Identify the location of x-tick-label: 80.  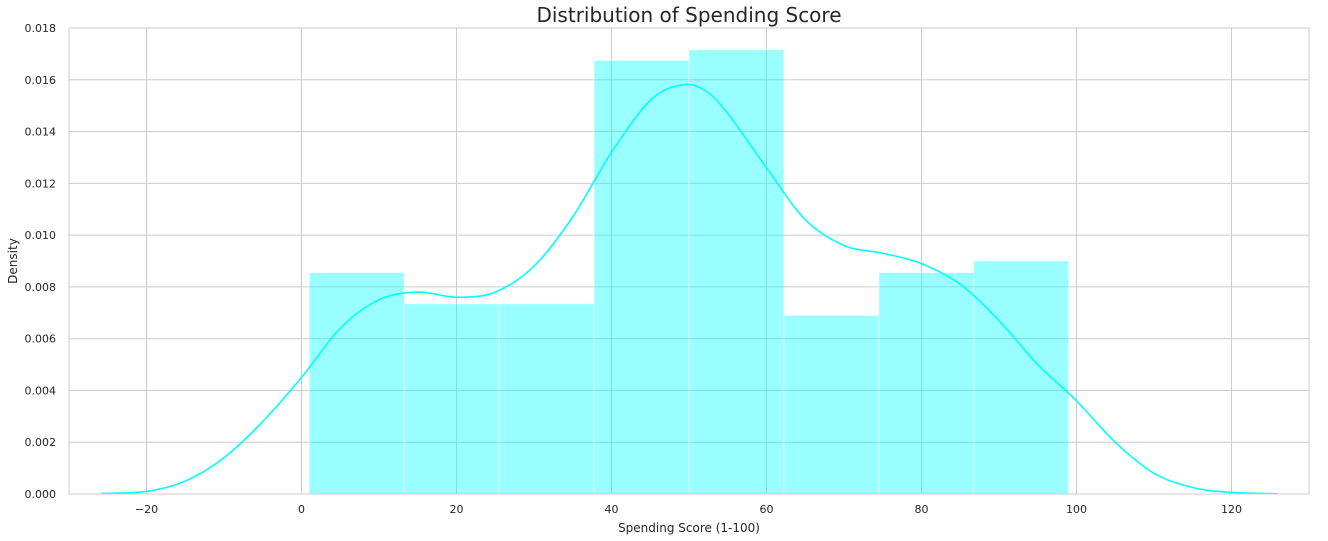
(922, 509).